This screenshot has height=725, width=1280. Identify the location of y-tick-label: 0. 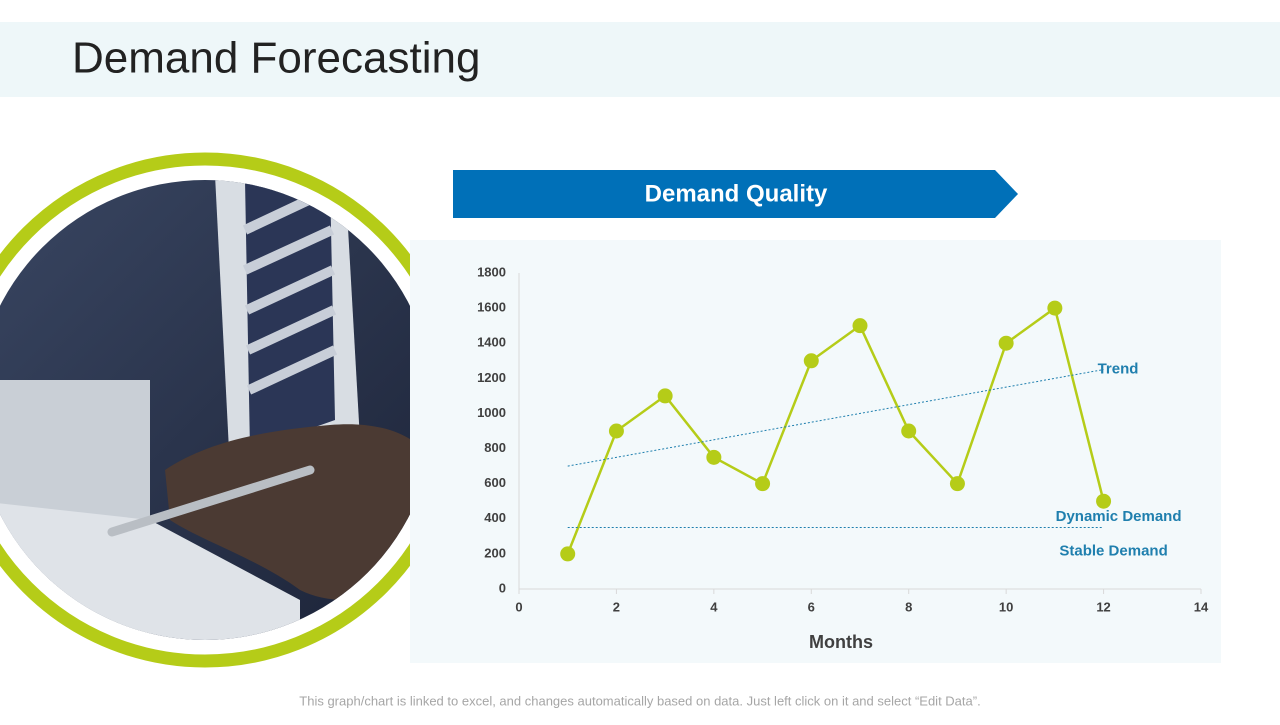
(502, 587).